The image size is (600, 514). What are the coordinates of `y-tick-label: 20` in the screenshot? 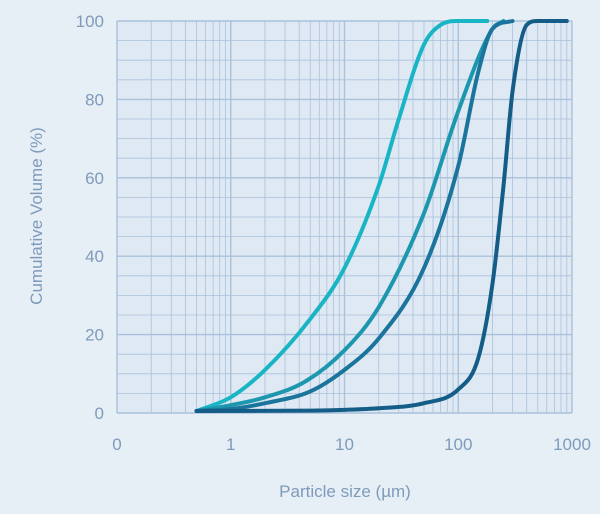 It's located at (94, 335).